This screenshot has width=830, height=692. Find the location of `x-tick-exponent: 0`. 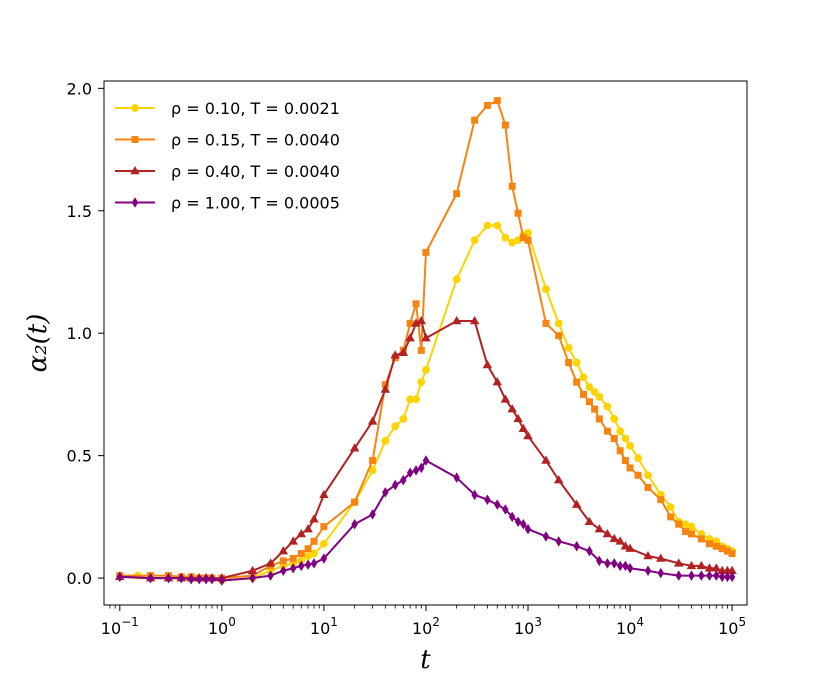

x-tick-exponent: 0 is located at coordinates (232, 622).